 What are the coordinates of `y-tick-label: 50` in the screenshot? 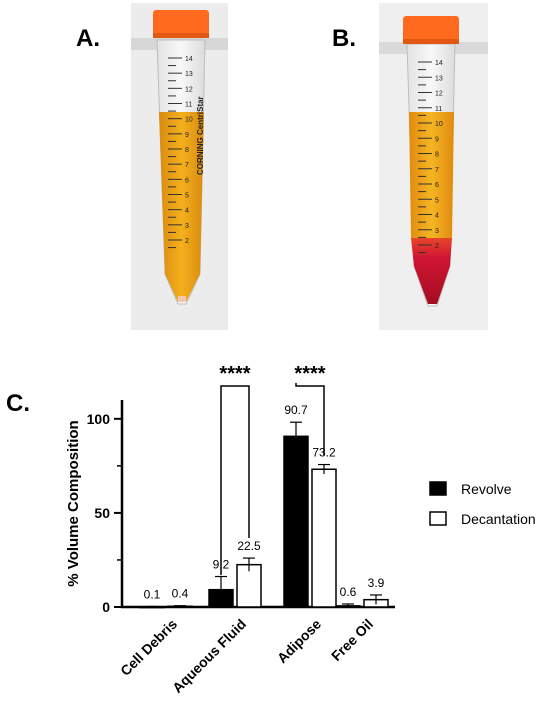 It's located at (102, 513).